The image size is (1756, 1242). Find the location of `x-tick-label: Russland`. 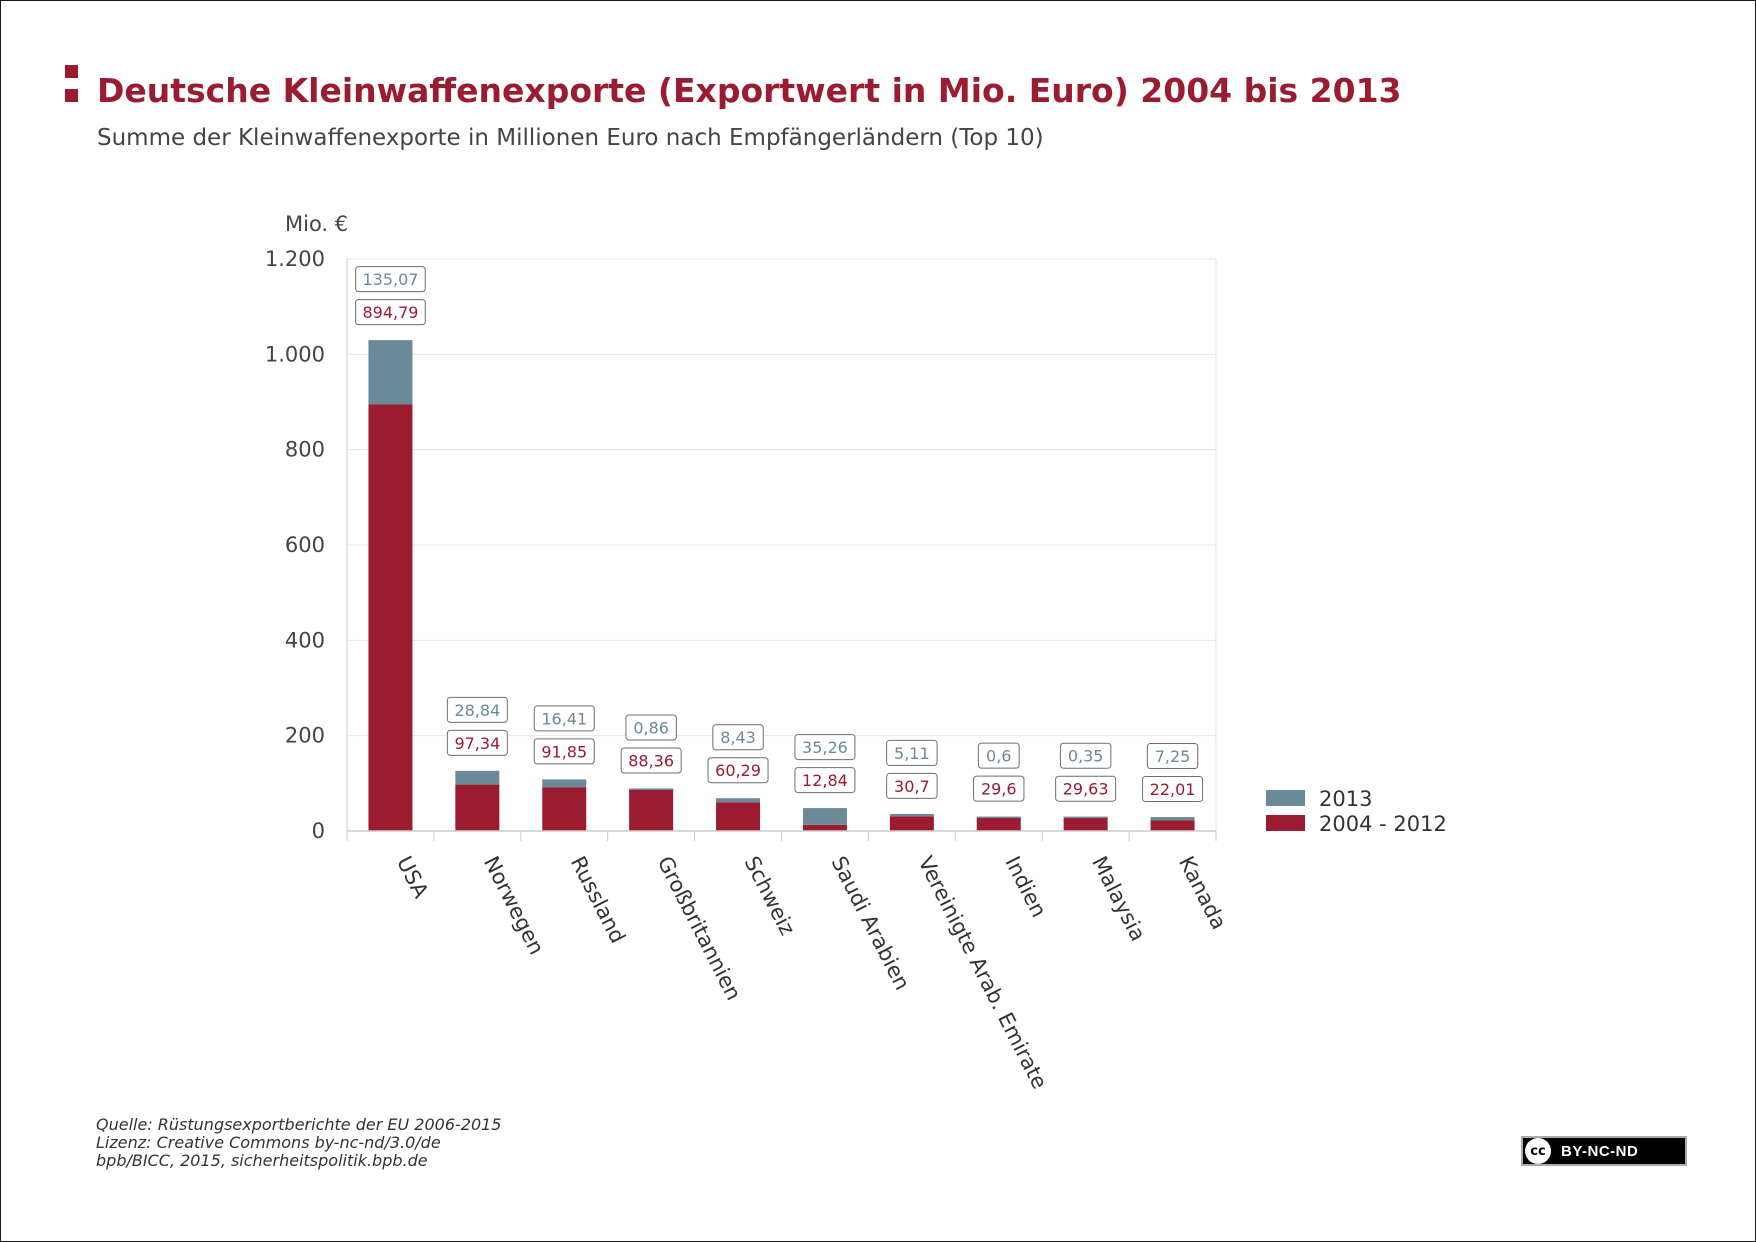

x-tick-label: Russland is located at coordinates (598, 899).